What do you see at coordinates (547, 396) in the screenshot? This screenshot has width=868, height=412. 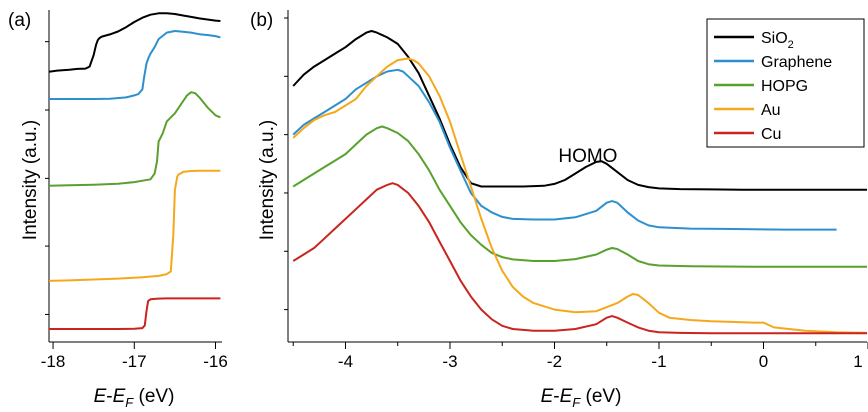 I see `panel-b-xlabel-e1: E` at bounding box center [547, 396].